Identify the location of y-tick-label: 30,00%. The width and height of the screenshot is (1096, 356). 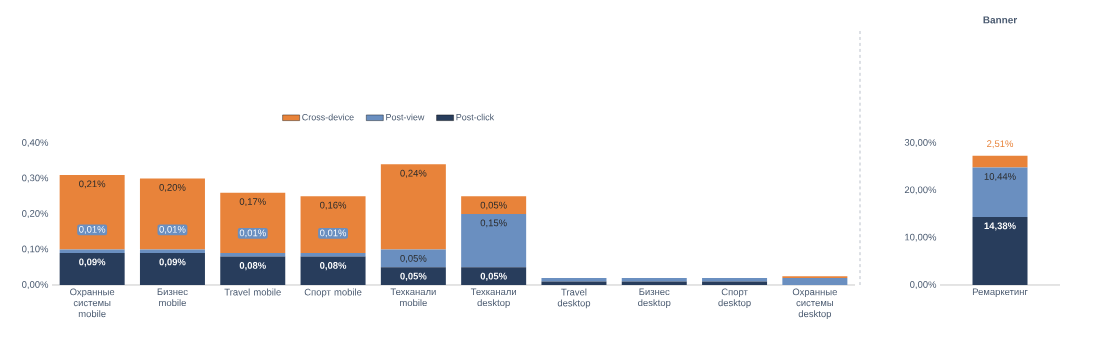
(920, 143).